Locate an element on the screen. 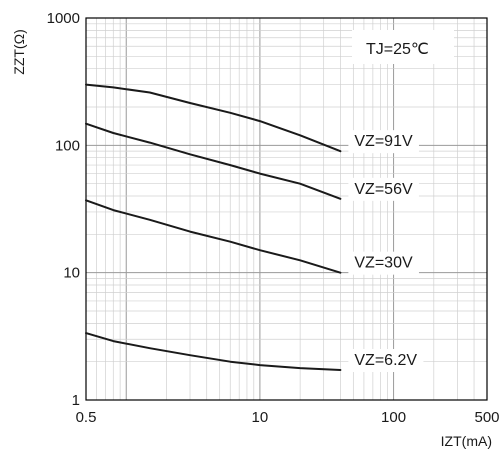 This screenshot has height=457, width=504. y-tick-label: 100 is located at coordinates (67, 145).